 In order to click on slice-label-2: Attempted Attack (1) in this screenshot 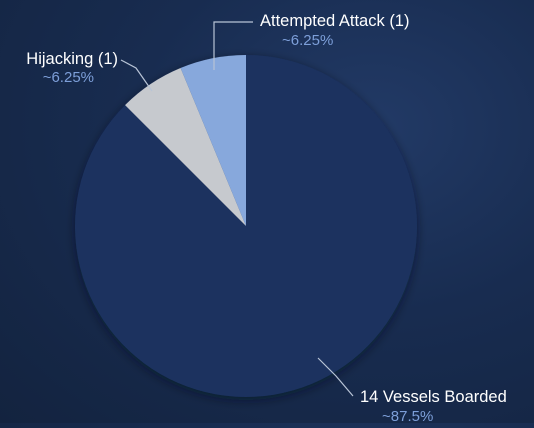, I will do `click(334, 21)`.